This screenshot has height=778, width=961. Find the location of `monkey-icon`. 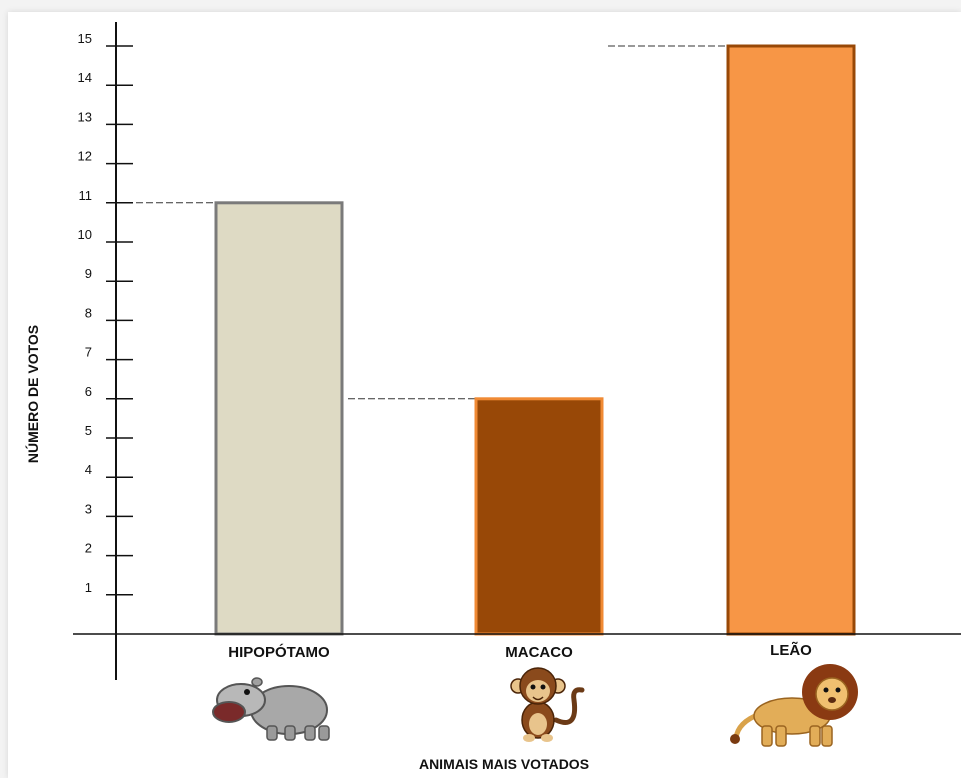

monkey-icon is located at coordinates (547, 704).